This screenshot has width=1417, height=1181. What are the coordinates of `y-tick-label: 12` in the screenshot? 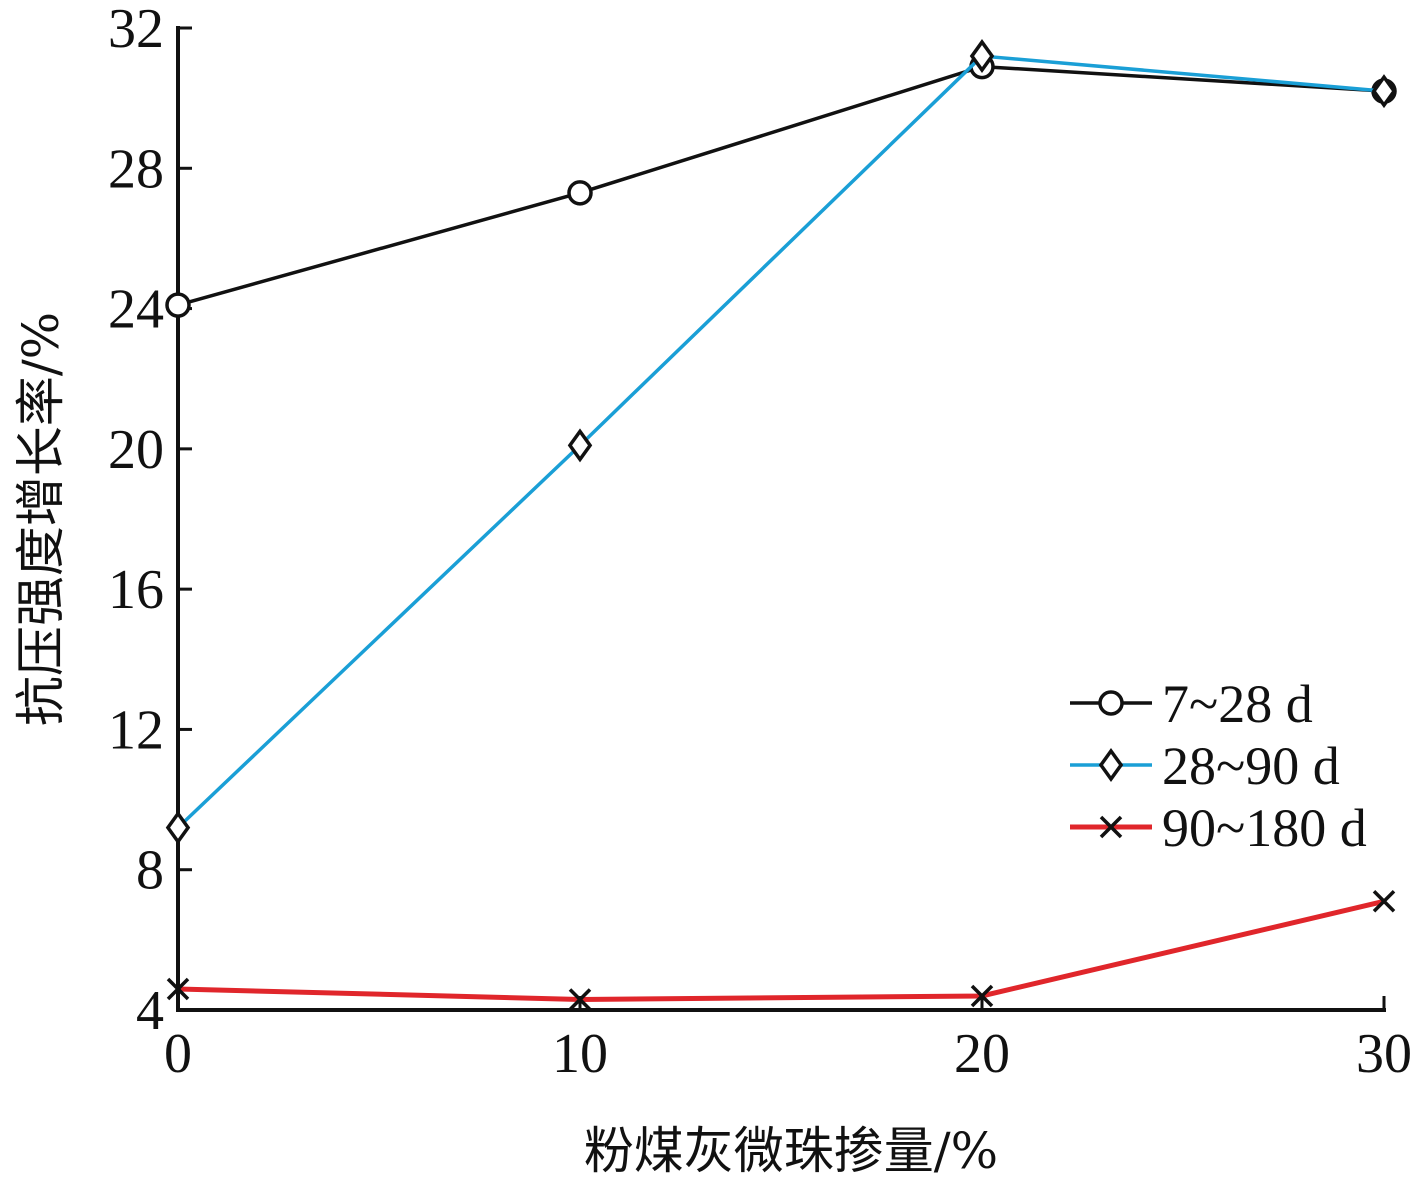 It's located at (136, 730).